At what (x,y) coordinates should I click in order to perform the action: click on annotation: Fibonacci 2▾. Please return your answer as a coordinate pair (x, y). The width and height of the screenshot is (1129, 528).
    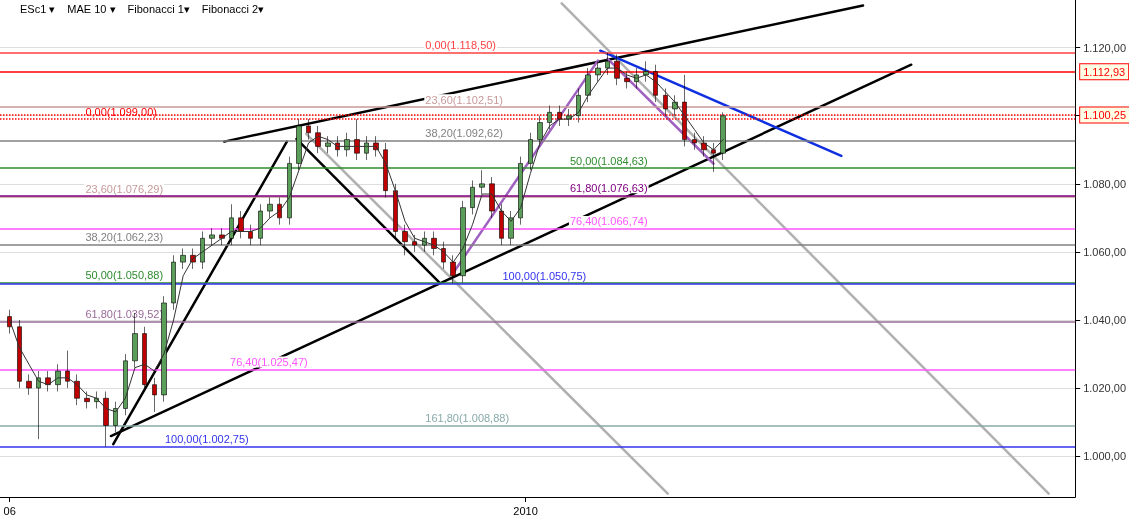
    Looking at the image, I should click on (233, 9).